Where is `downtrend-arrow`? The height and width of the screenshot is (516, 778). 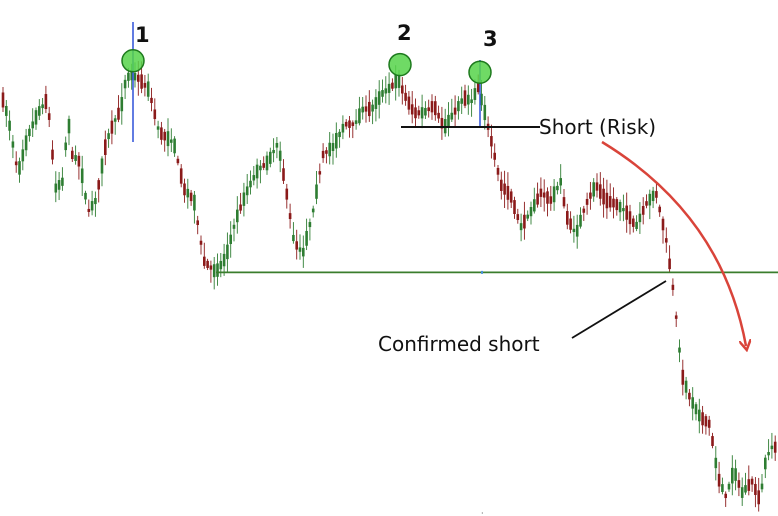
downtrend-arrow is located at coordinates (673, 243).